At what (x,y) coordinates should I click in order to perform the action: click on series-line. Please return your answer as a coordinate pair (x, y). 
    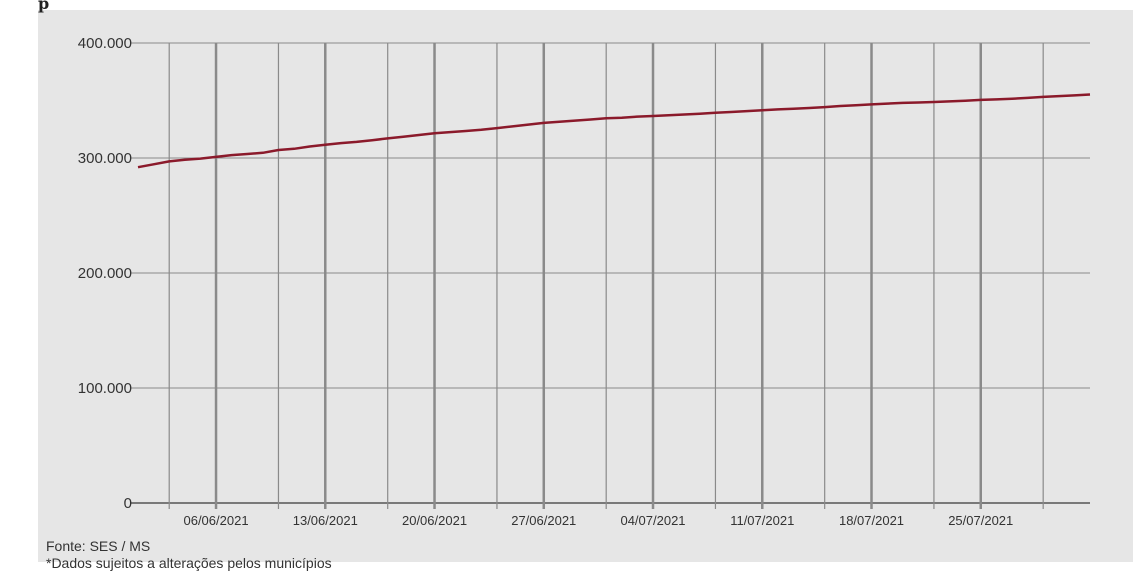
    Looking at the image, I should click on (614, 131).